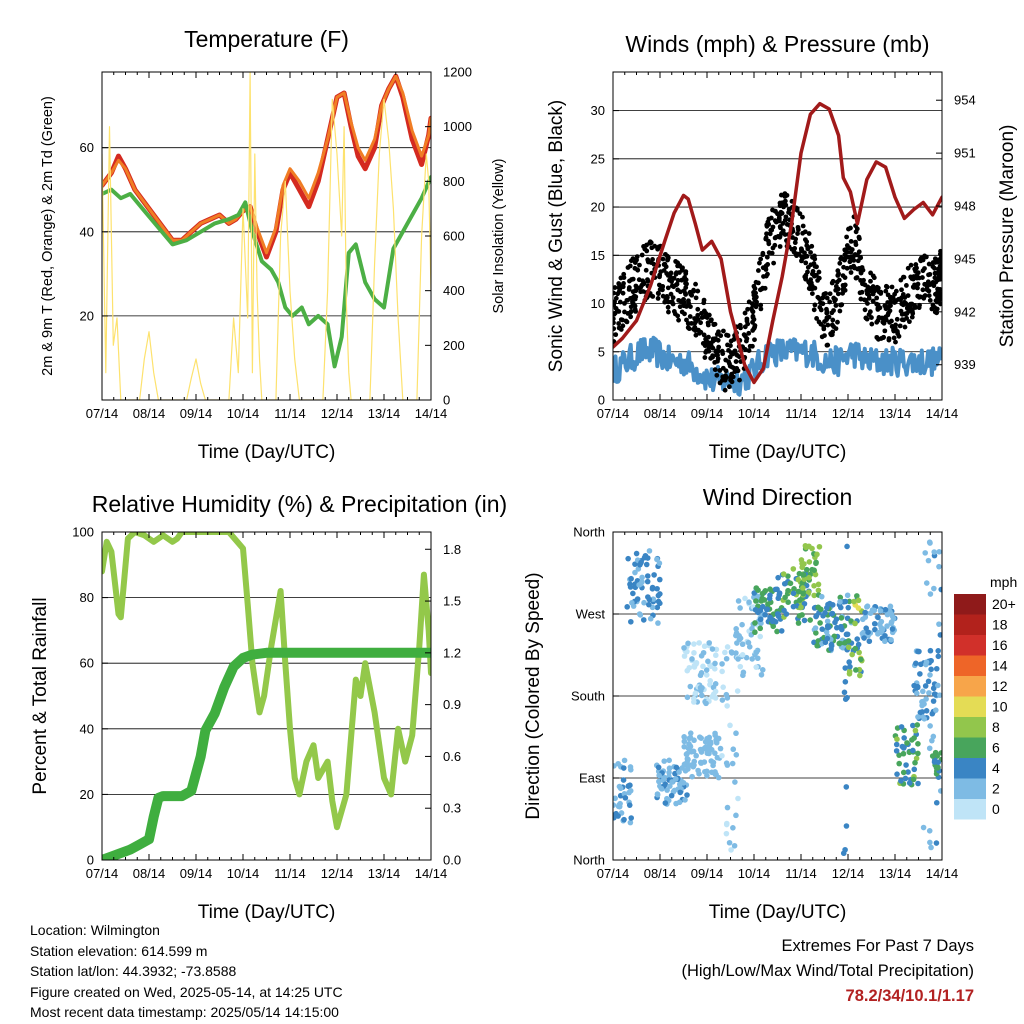  Describe the element at coordinates (1007, 236) in the screenshot. I see `y2-axis-label: Station Pressure (Maroon)` at that location.